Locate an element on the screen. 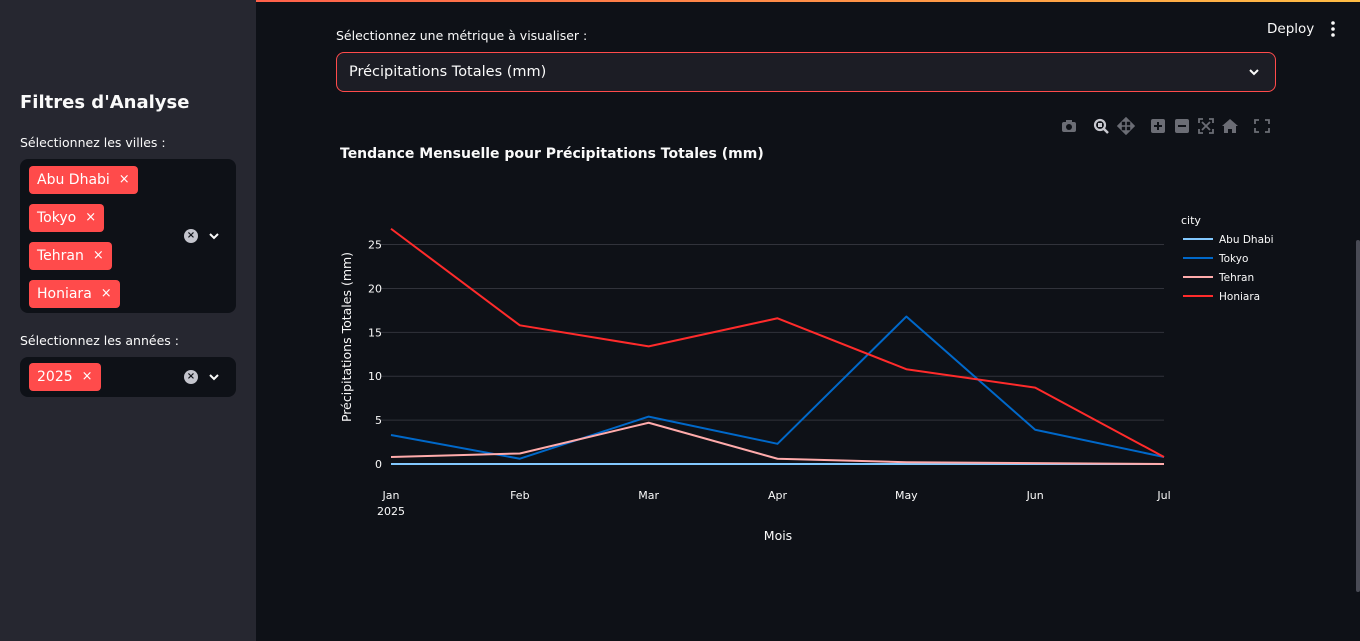  y-tick-label: 25 is located at coordinates (375, 245).